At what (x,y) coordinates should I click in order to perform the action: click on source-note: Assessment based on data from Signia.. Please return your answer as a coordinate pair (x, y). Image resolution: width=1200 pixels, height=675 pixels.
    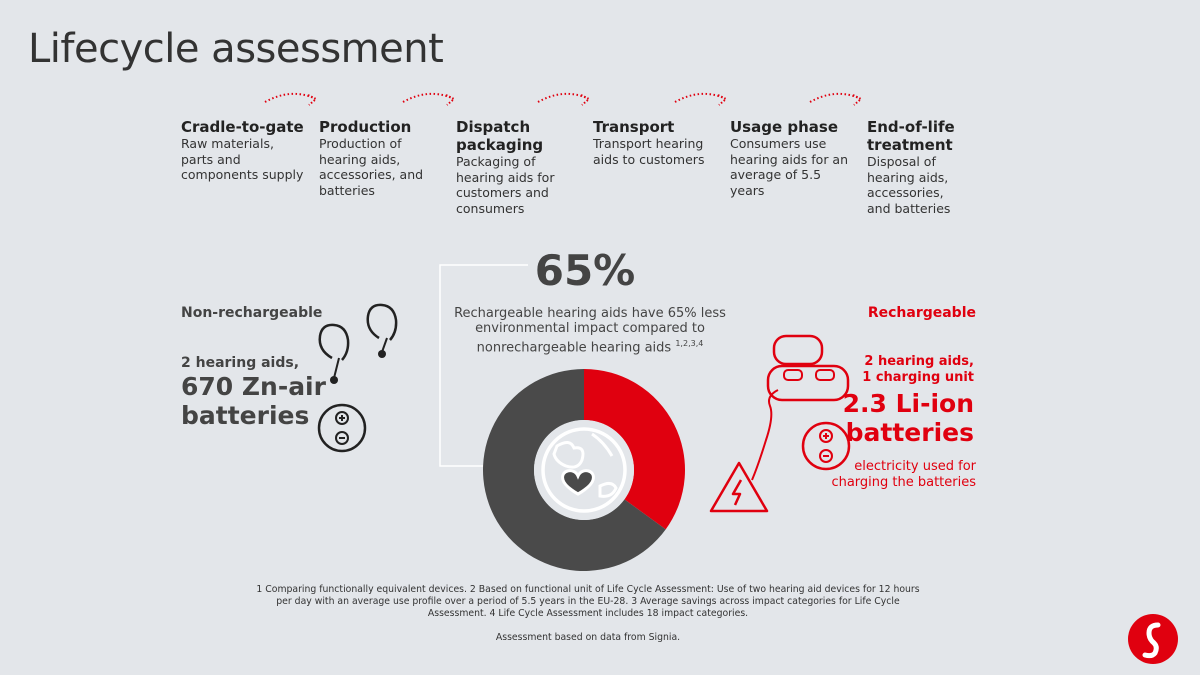
    Looking at the image, I should click on (588, 637).